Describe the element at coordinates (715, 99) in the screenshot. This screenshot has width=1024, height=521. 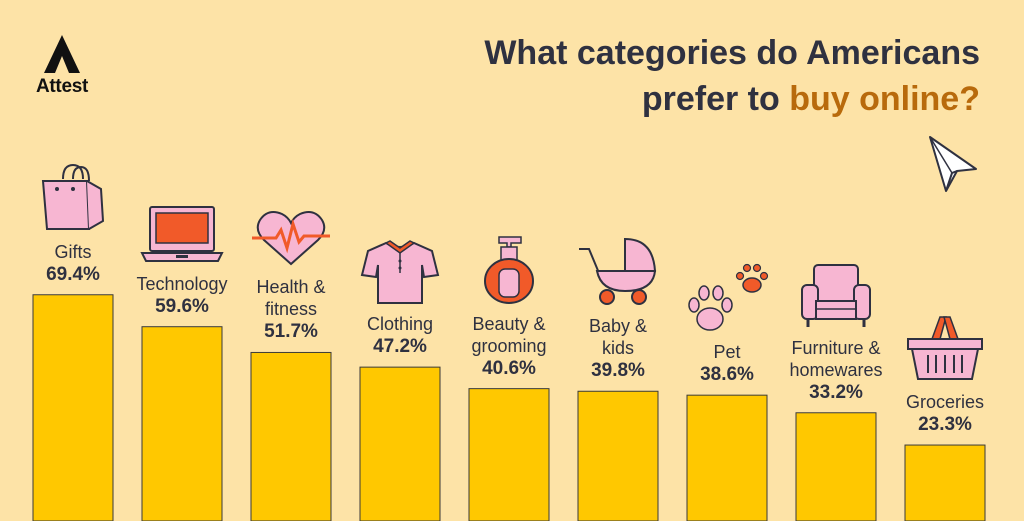
I see `title-line-2-plain: prefer to` at that location.